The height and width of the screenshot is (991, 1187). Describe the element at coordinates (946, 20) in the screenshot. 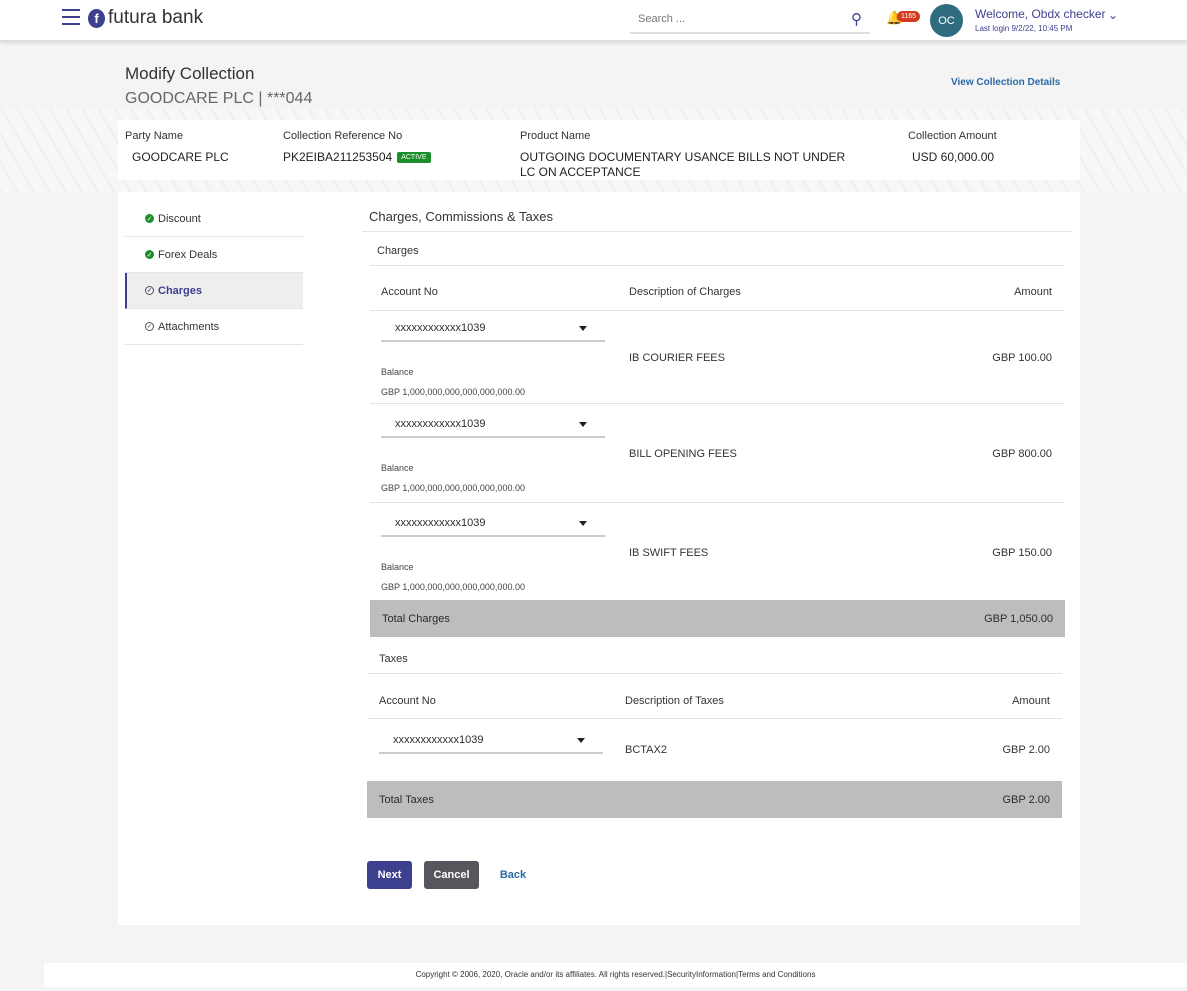

I see `avatar: OC` at that location.